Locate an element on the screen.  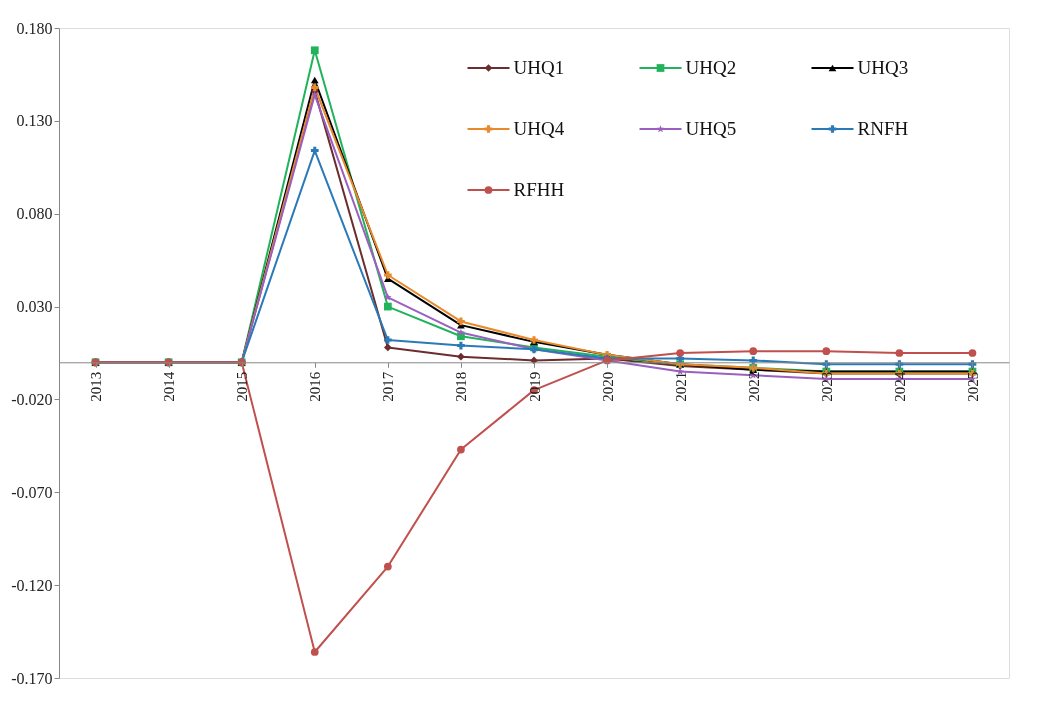
x-tick-label: 2018 is located at coordinates (461, 386).